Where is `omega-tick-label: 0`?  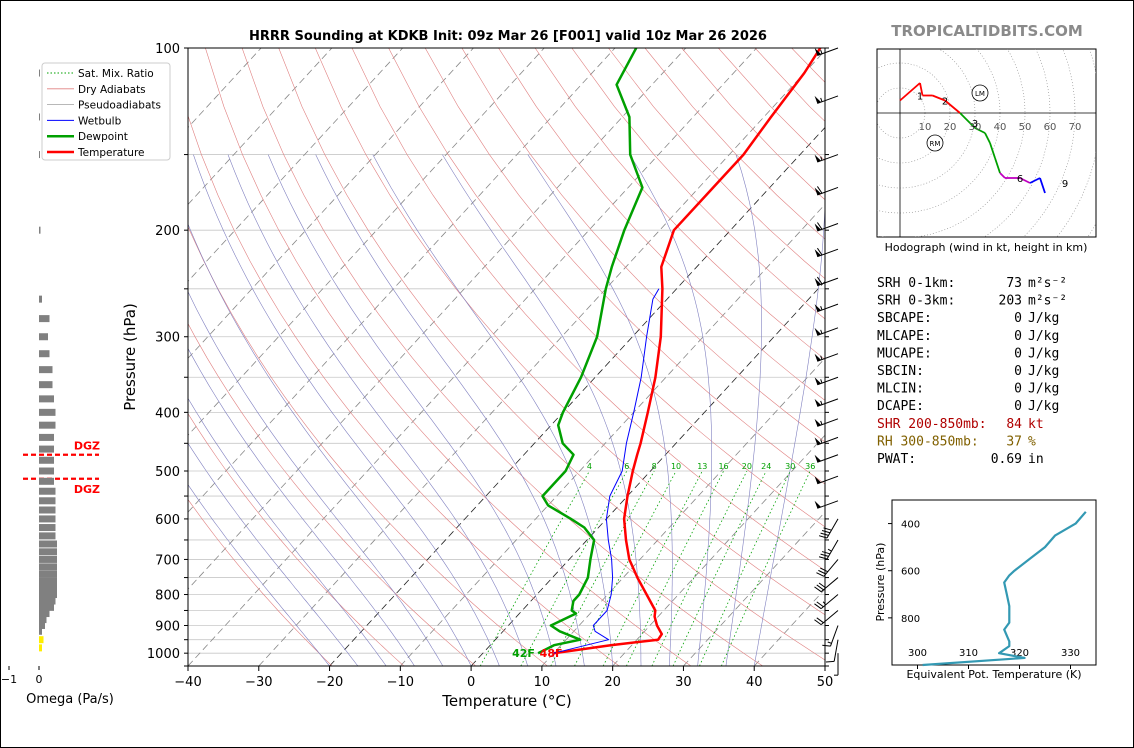
omega-tick-label: 0 is located at coordinates (39, 679).